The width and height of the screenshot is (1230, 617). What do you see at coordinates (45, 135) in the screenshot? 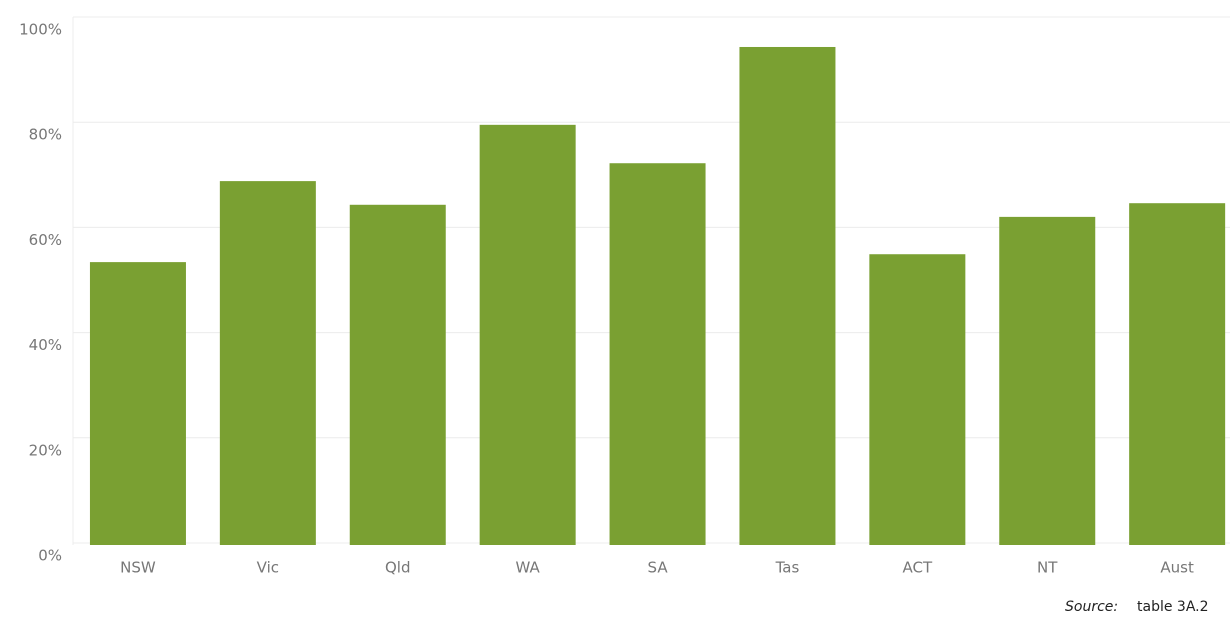
I see `y-tick-label: 80%` at bounding box center [45, 135].